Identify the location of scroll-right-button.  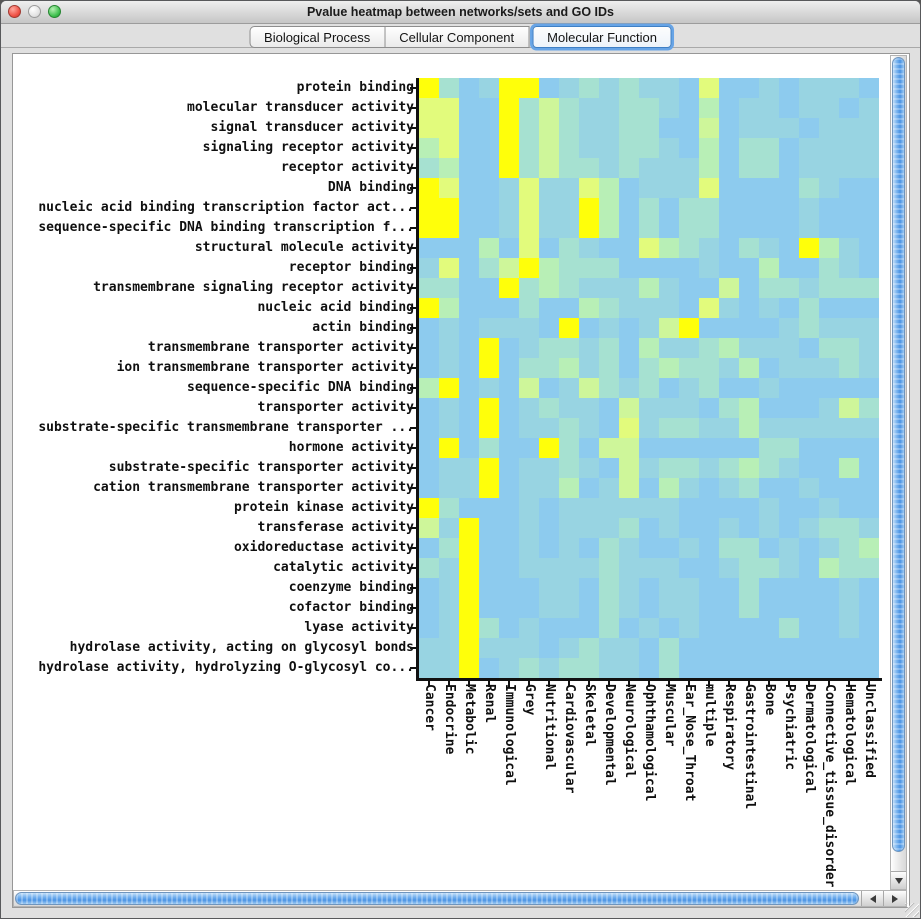
(894, 898).